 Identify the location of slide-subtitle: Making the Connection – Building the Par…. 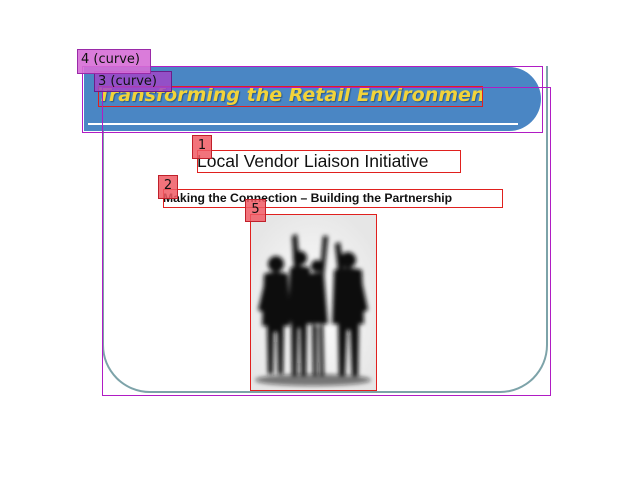
(308, 198).